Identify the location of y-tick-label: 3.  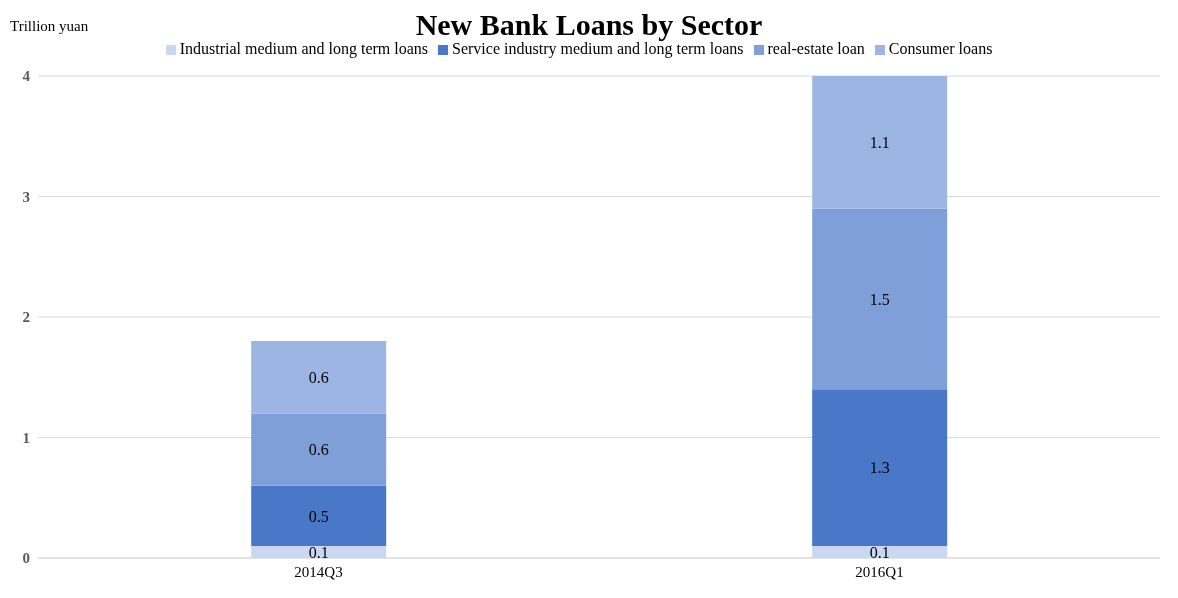
(26, 196).